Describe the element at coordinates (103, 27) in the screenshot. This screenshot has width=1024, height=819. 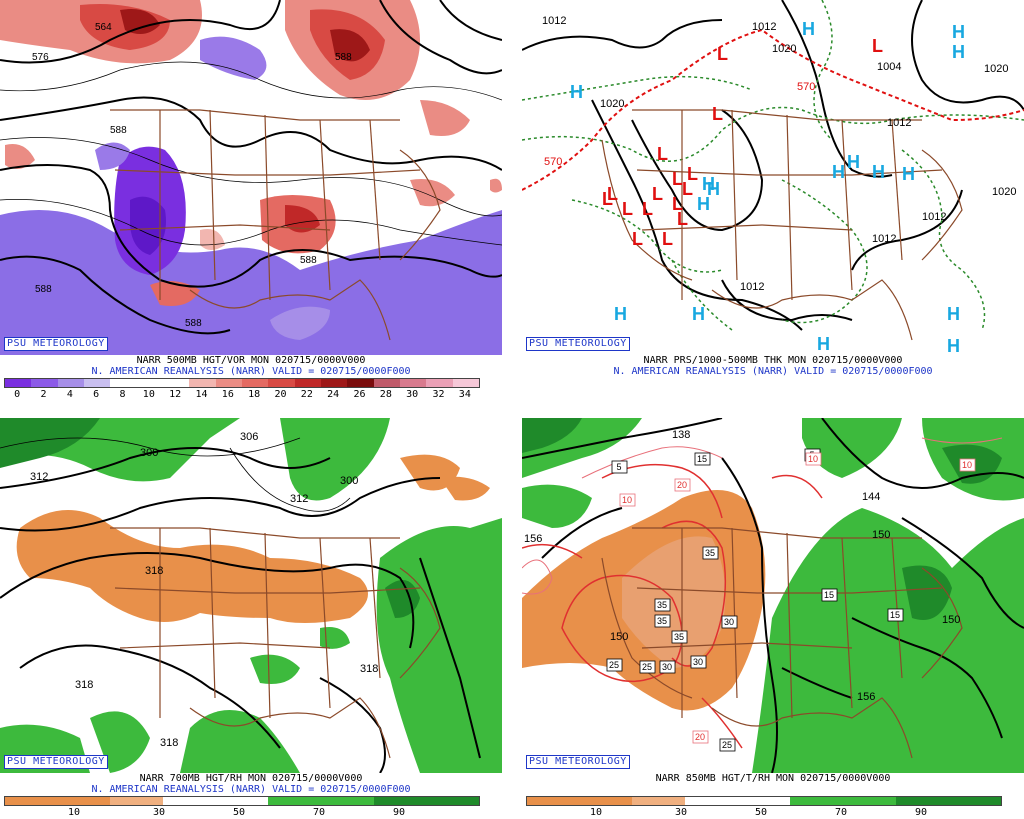
I see `contour-label: 564` at that location.